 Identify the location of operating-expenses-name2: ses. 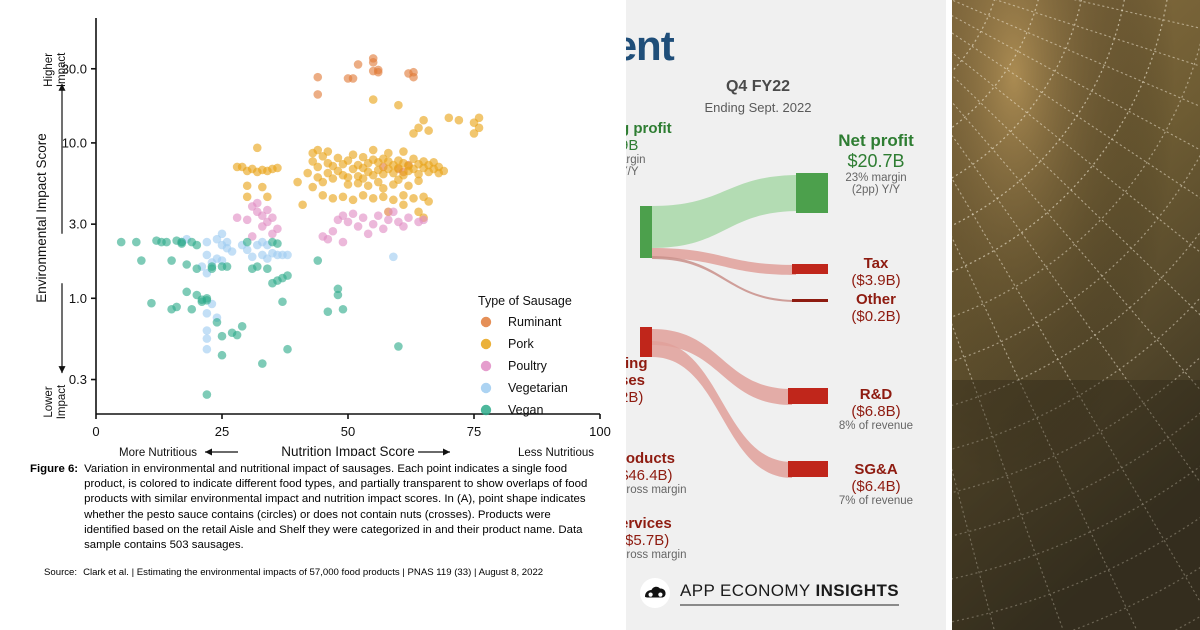
(636, 380).